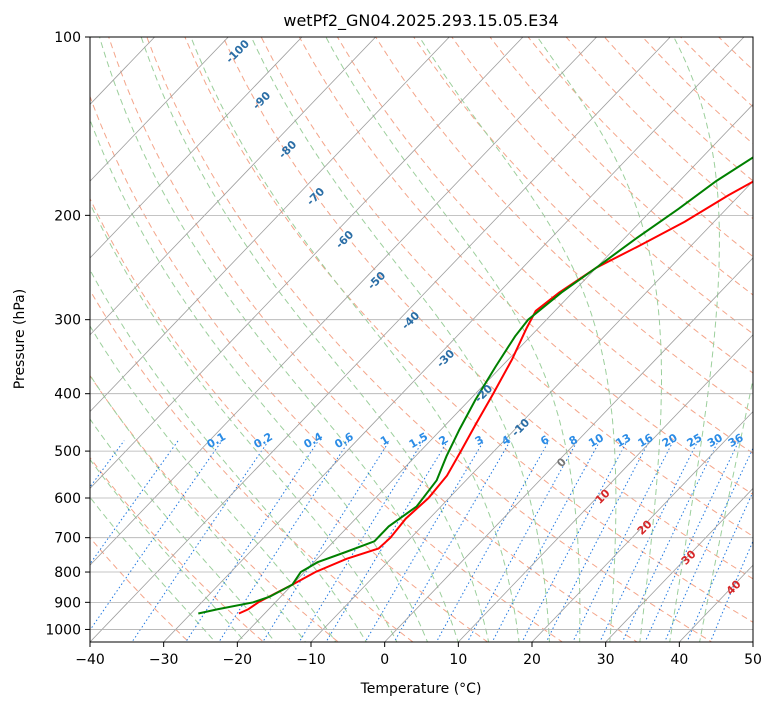 The image size is (775, 708). What do you see at coordinates (418, 440) in the screenshot?
I see `mixing-ratio-label: 1.5` at bounding box center [418, 440].